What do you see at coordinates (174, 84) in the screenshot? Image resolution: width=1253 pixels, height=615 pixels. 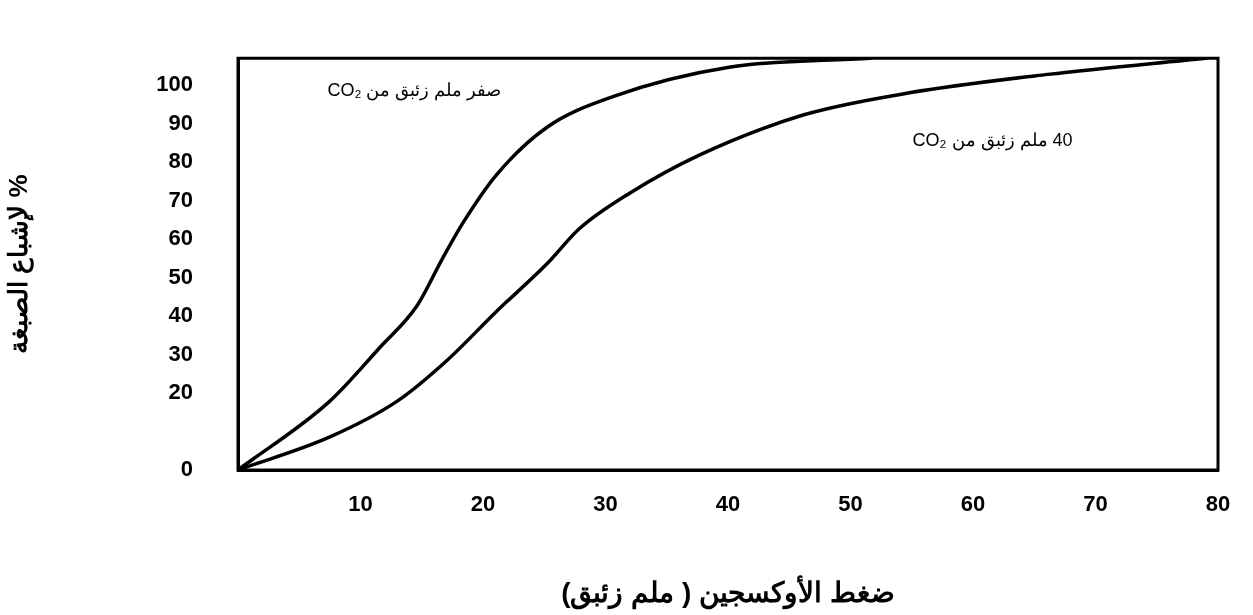 I see `y-tick-label: 100` at bounding box center [174, 84].